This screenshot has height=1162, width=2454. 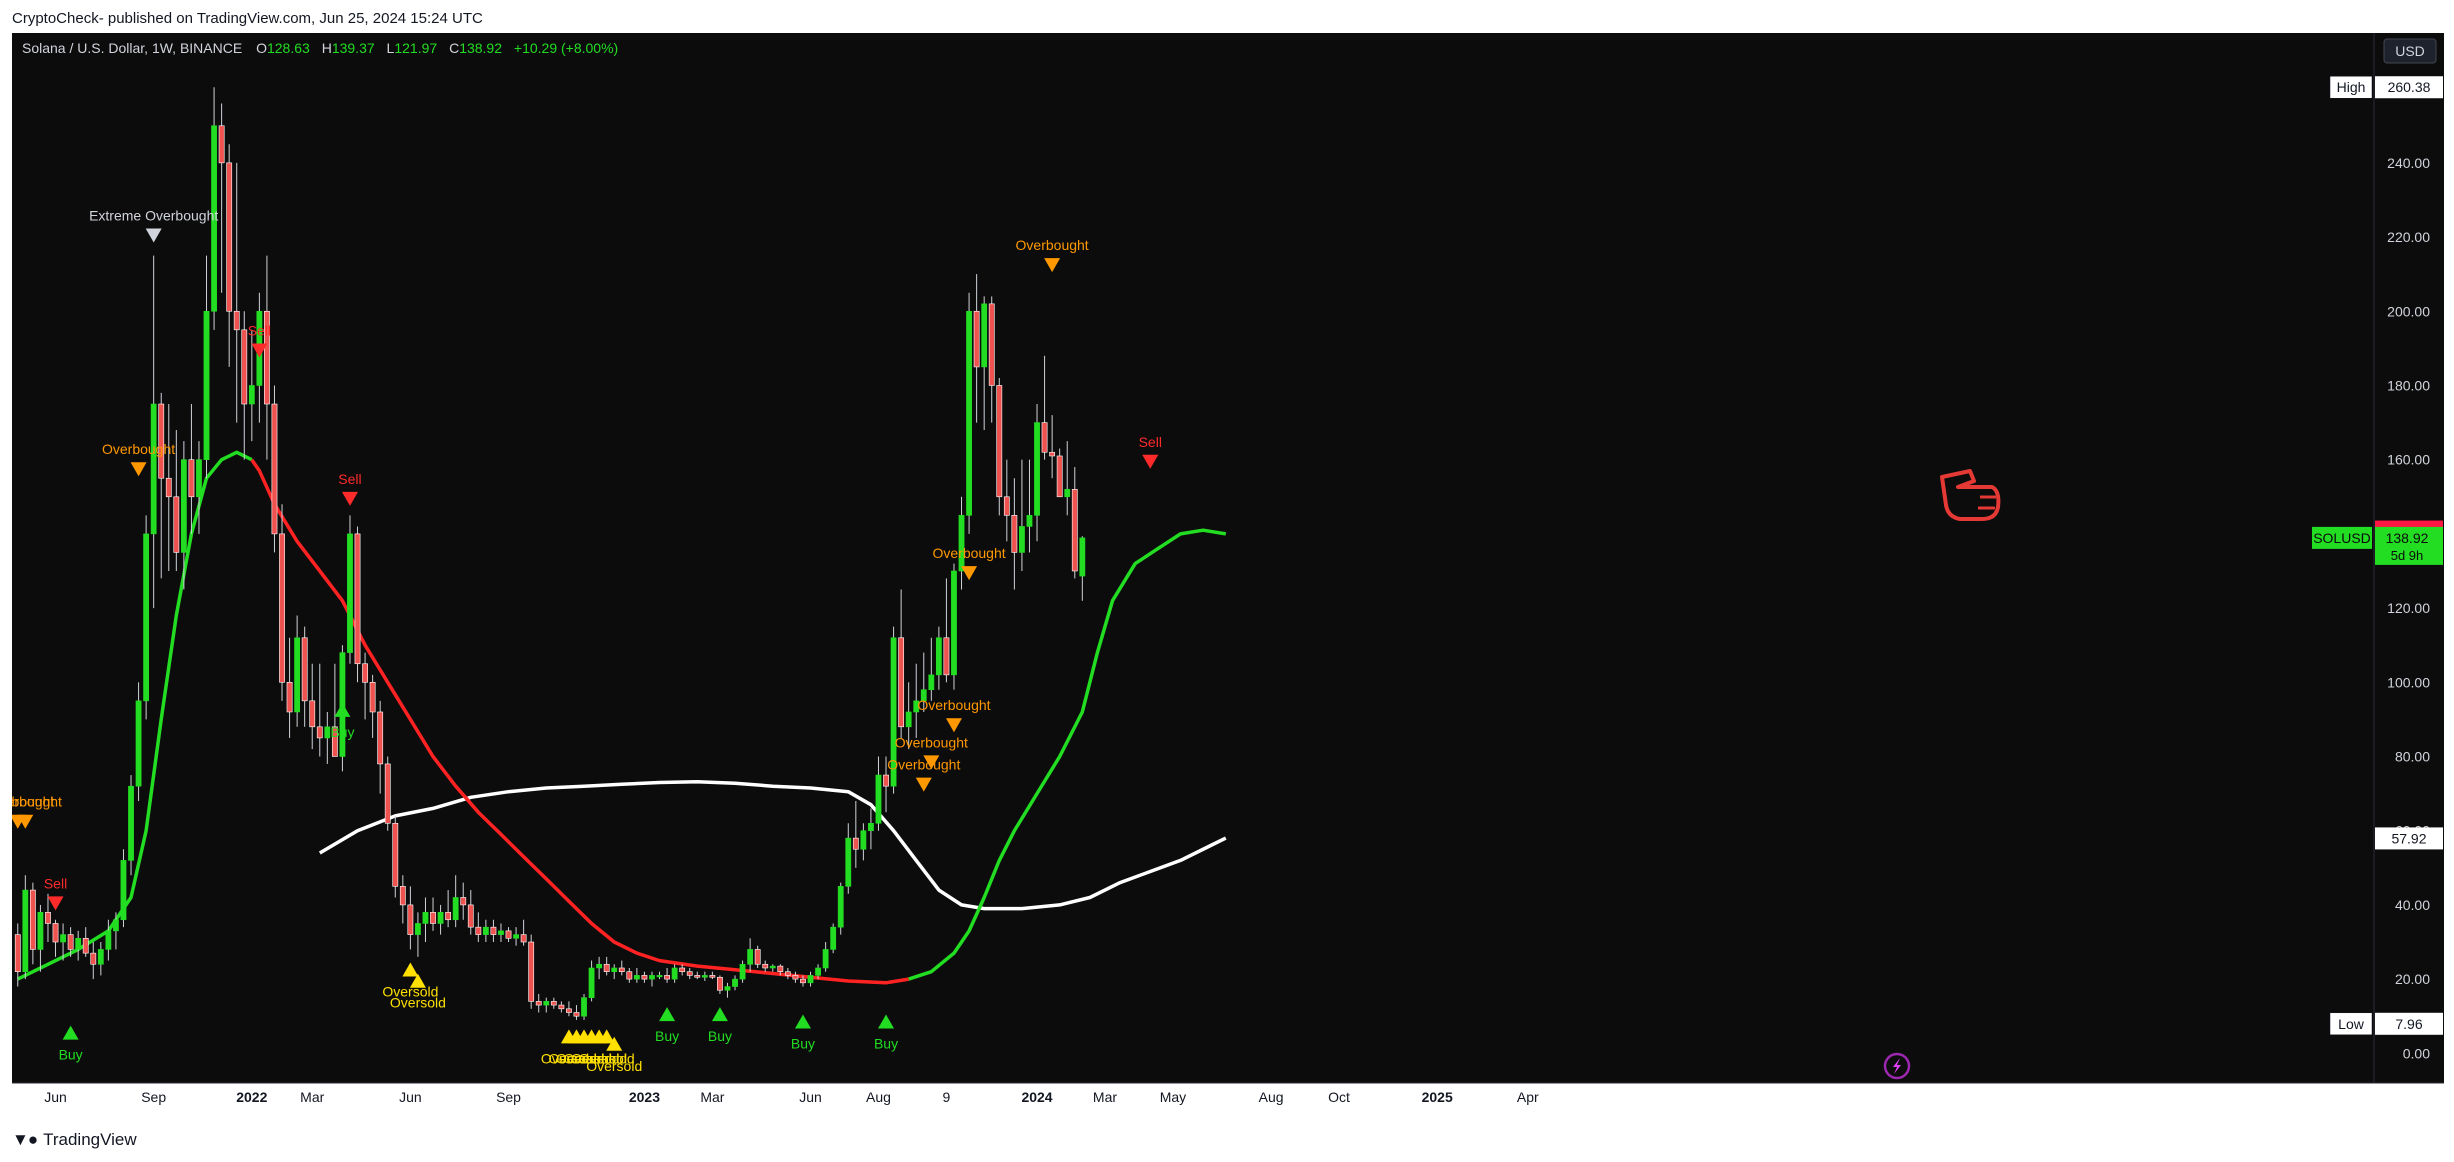 I want to click on time-tick-label: 2025, so click(x=1437, y=1097).